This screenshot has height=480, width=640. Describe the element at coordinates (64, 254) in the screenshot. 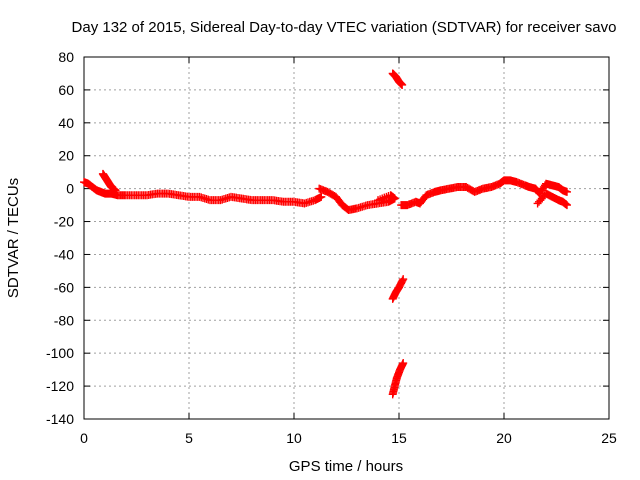

I see `y-tick-label: -40` at that location.